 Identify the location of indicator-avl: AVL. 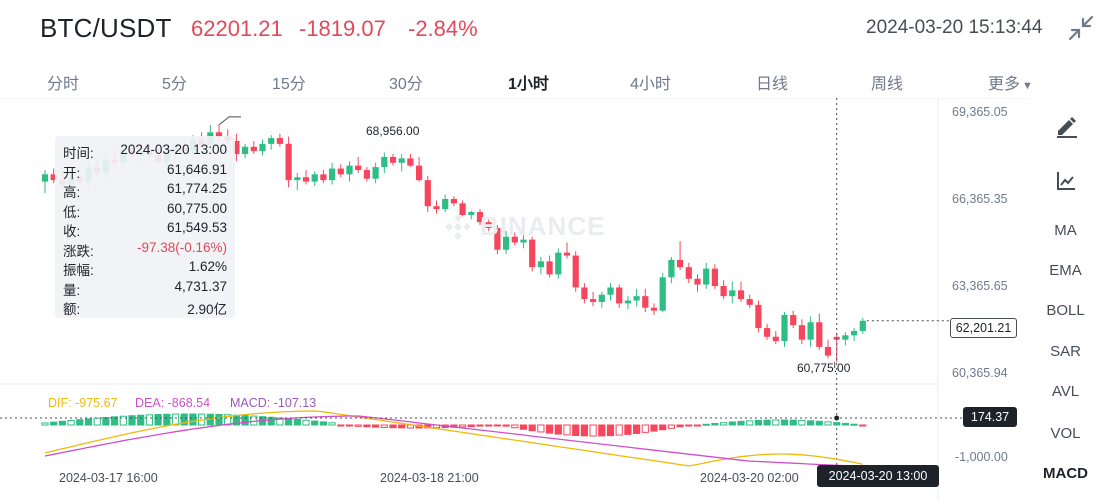
(1065, 391).